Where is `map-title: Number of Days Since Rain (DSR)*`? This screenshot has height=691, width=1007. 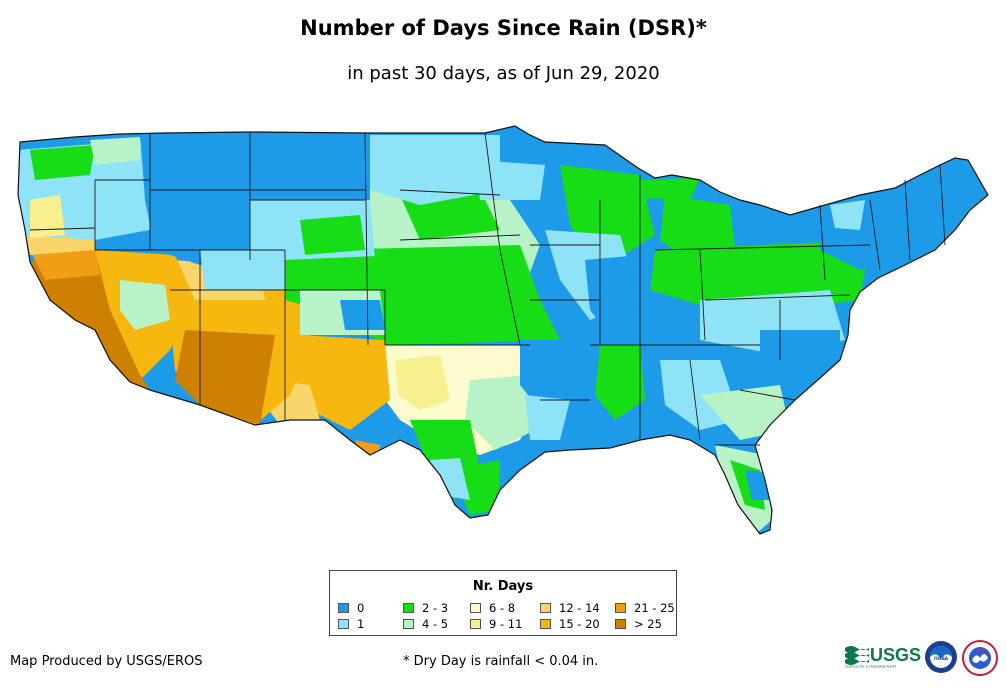 map-title: Number of Days Since Rain (DSR)* is located at coordinates (503, 28).